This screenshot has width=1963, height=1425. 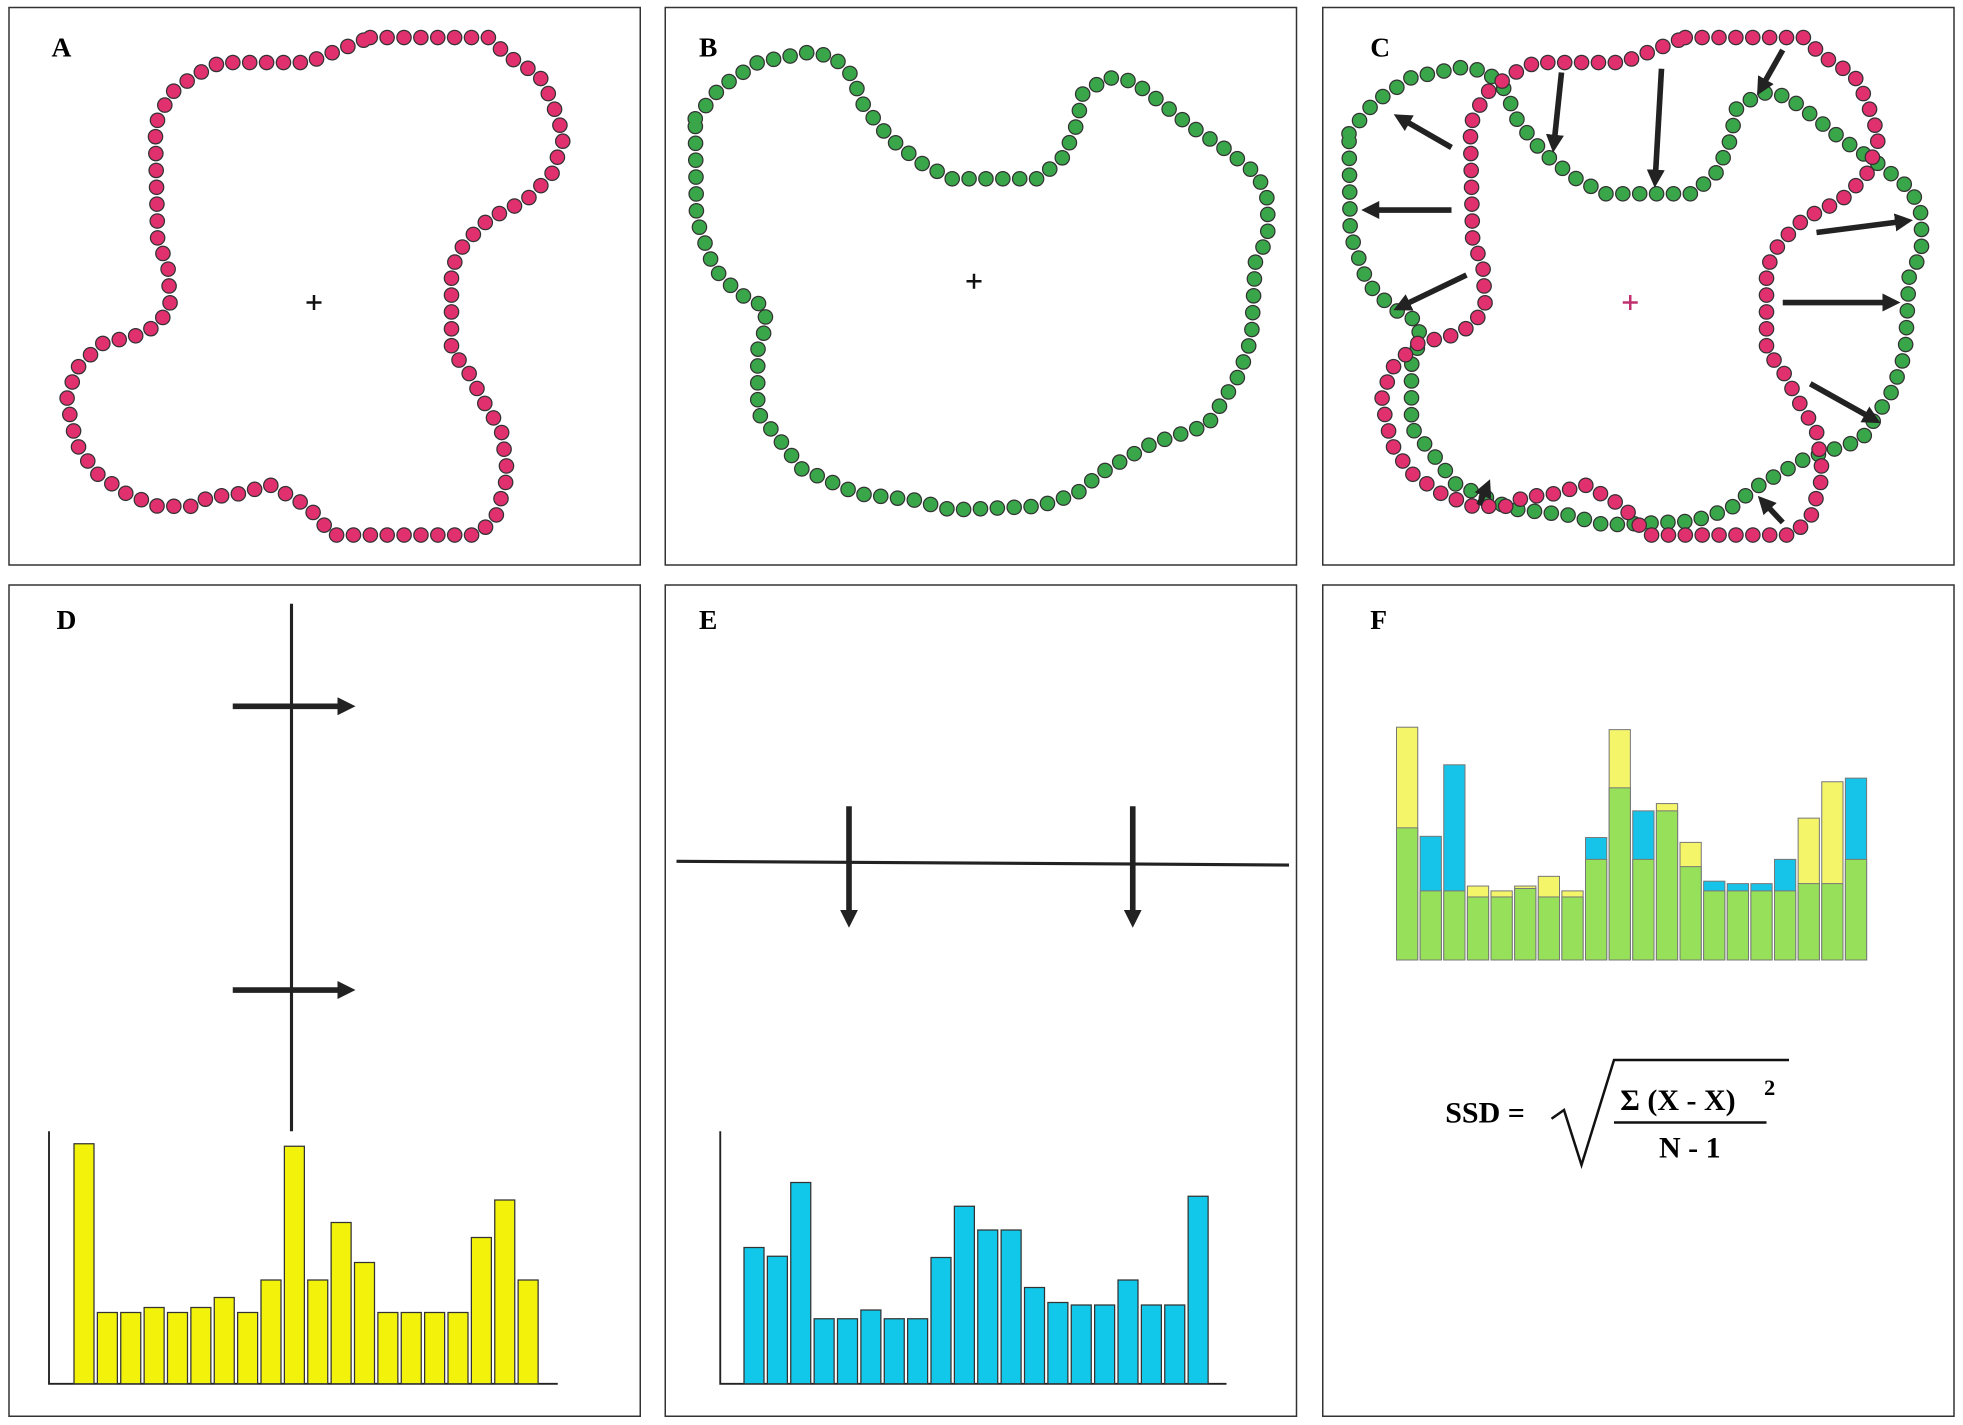 I want to click on panel-label: E, so click(x=708, y=619).